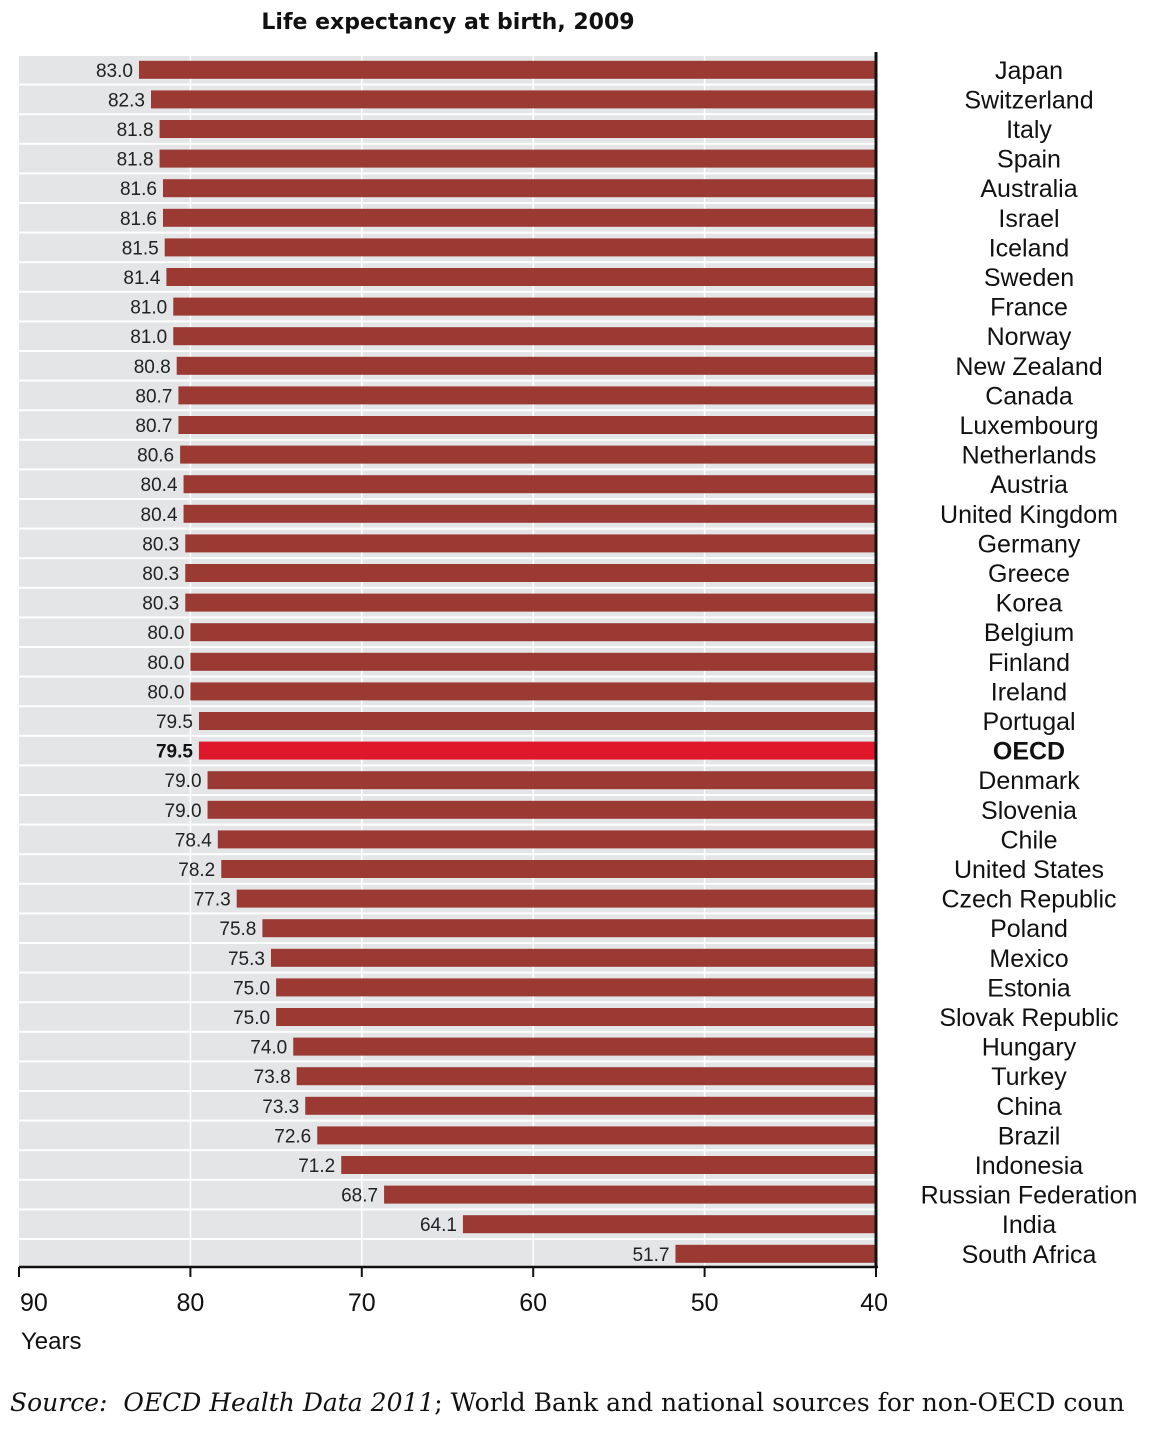 The width and height of the screenshot is (1156, 1433). What do you see at coordinates (152, 367) in the screenshot?
I see `value-label: 80.8` at bounding box center [152, 367].